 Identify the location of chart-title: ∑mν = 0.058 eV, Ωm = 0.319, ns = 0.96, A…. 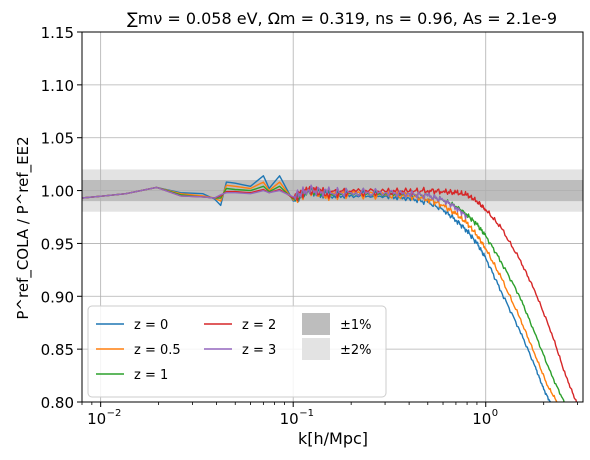
(342, 18).